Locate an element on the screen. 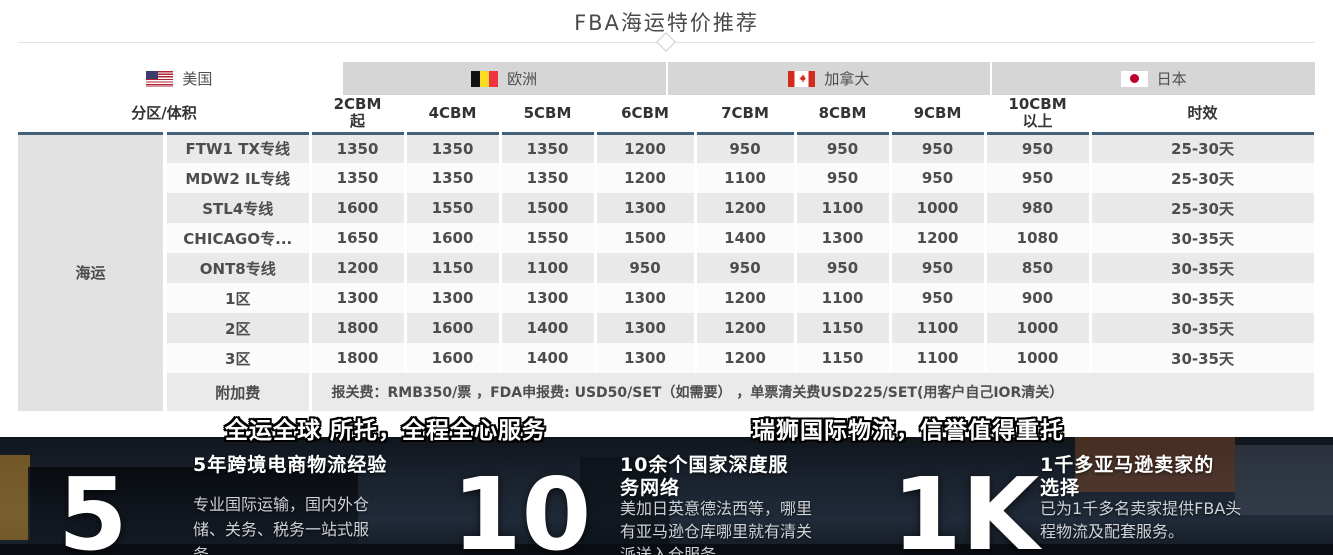 This screenshot has height=555, width=1333. stat-heading-sellers: 1千多亚马逊卖家的选择 is located at coordinates (1127, 476).